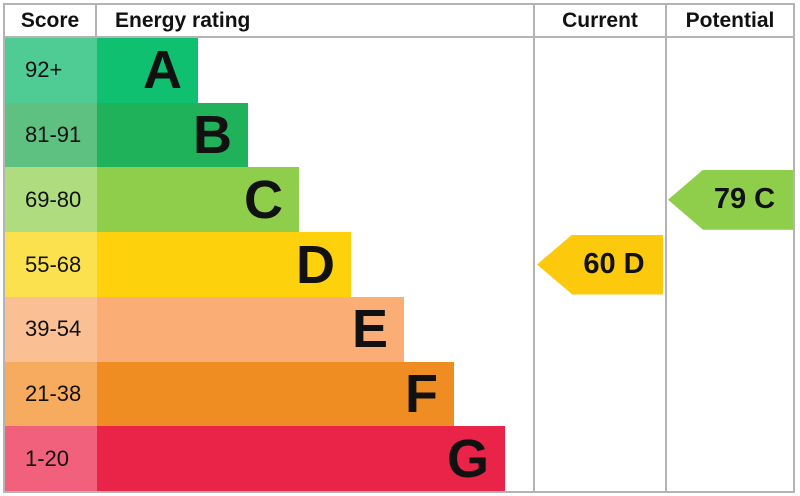 The image size is (800, 496). What do you see at coordinates (275, 394) in the screenshot?
I see `band-bar: F` at bounding box center [275, 394].